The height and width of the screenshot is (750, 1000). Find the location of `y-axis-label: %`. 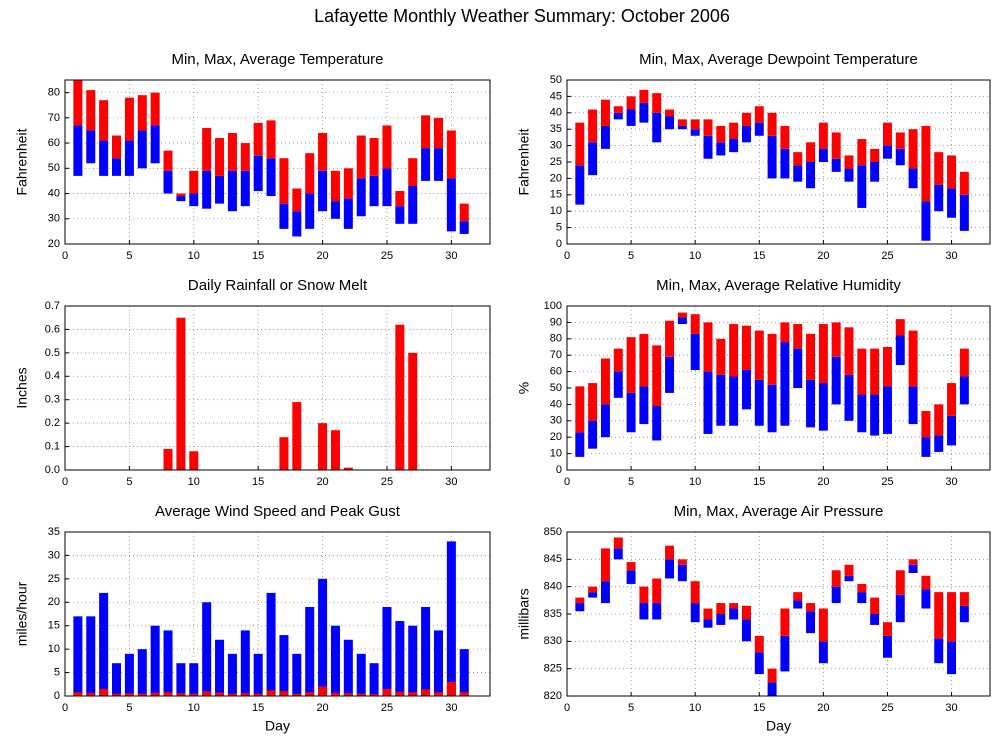

y-axis-label: % is located at coordinates (524, 388).